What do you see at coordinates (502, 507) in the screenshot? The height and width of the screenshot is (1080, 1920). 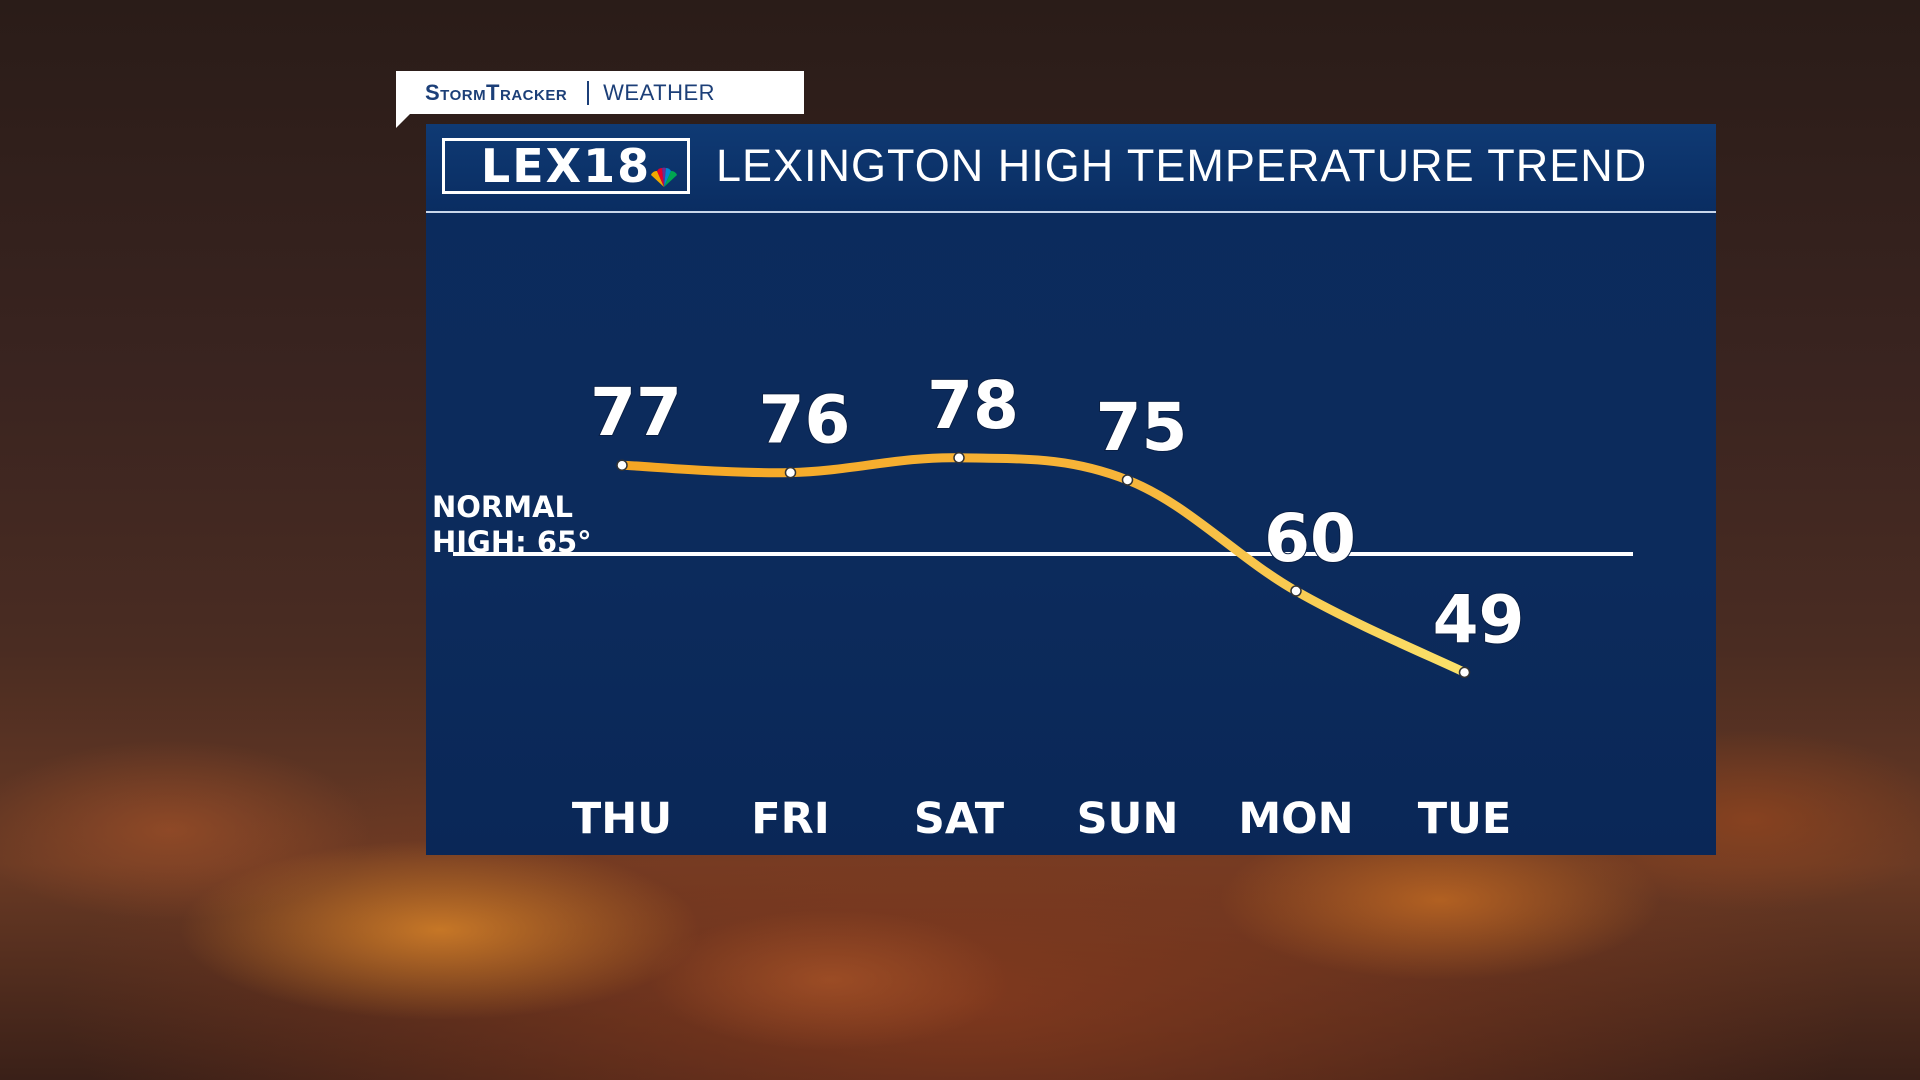 I see `normal-label-line1: NORMAL` at bounding box center [502, 507].